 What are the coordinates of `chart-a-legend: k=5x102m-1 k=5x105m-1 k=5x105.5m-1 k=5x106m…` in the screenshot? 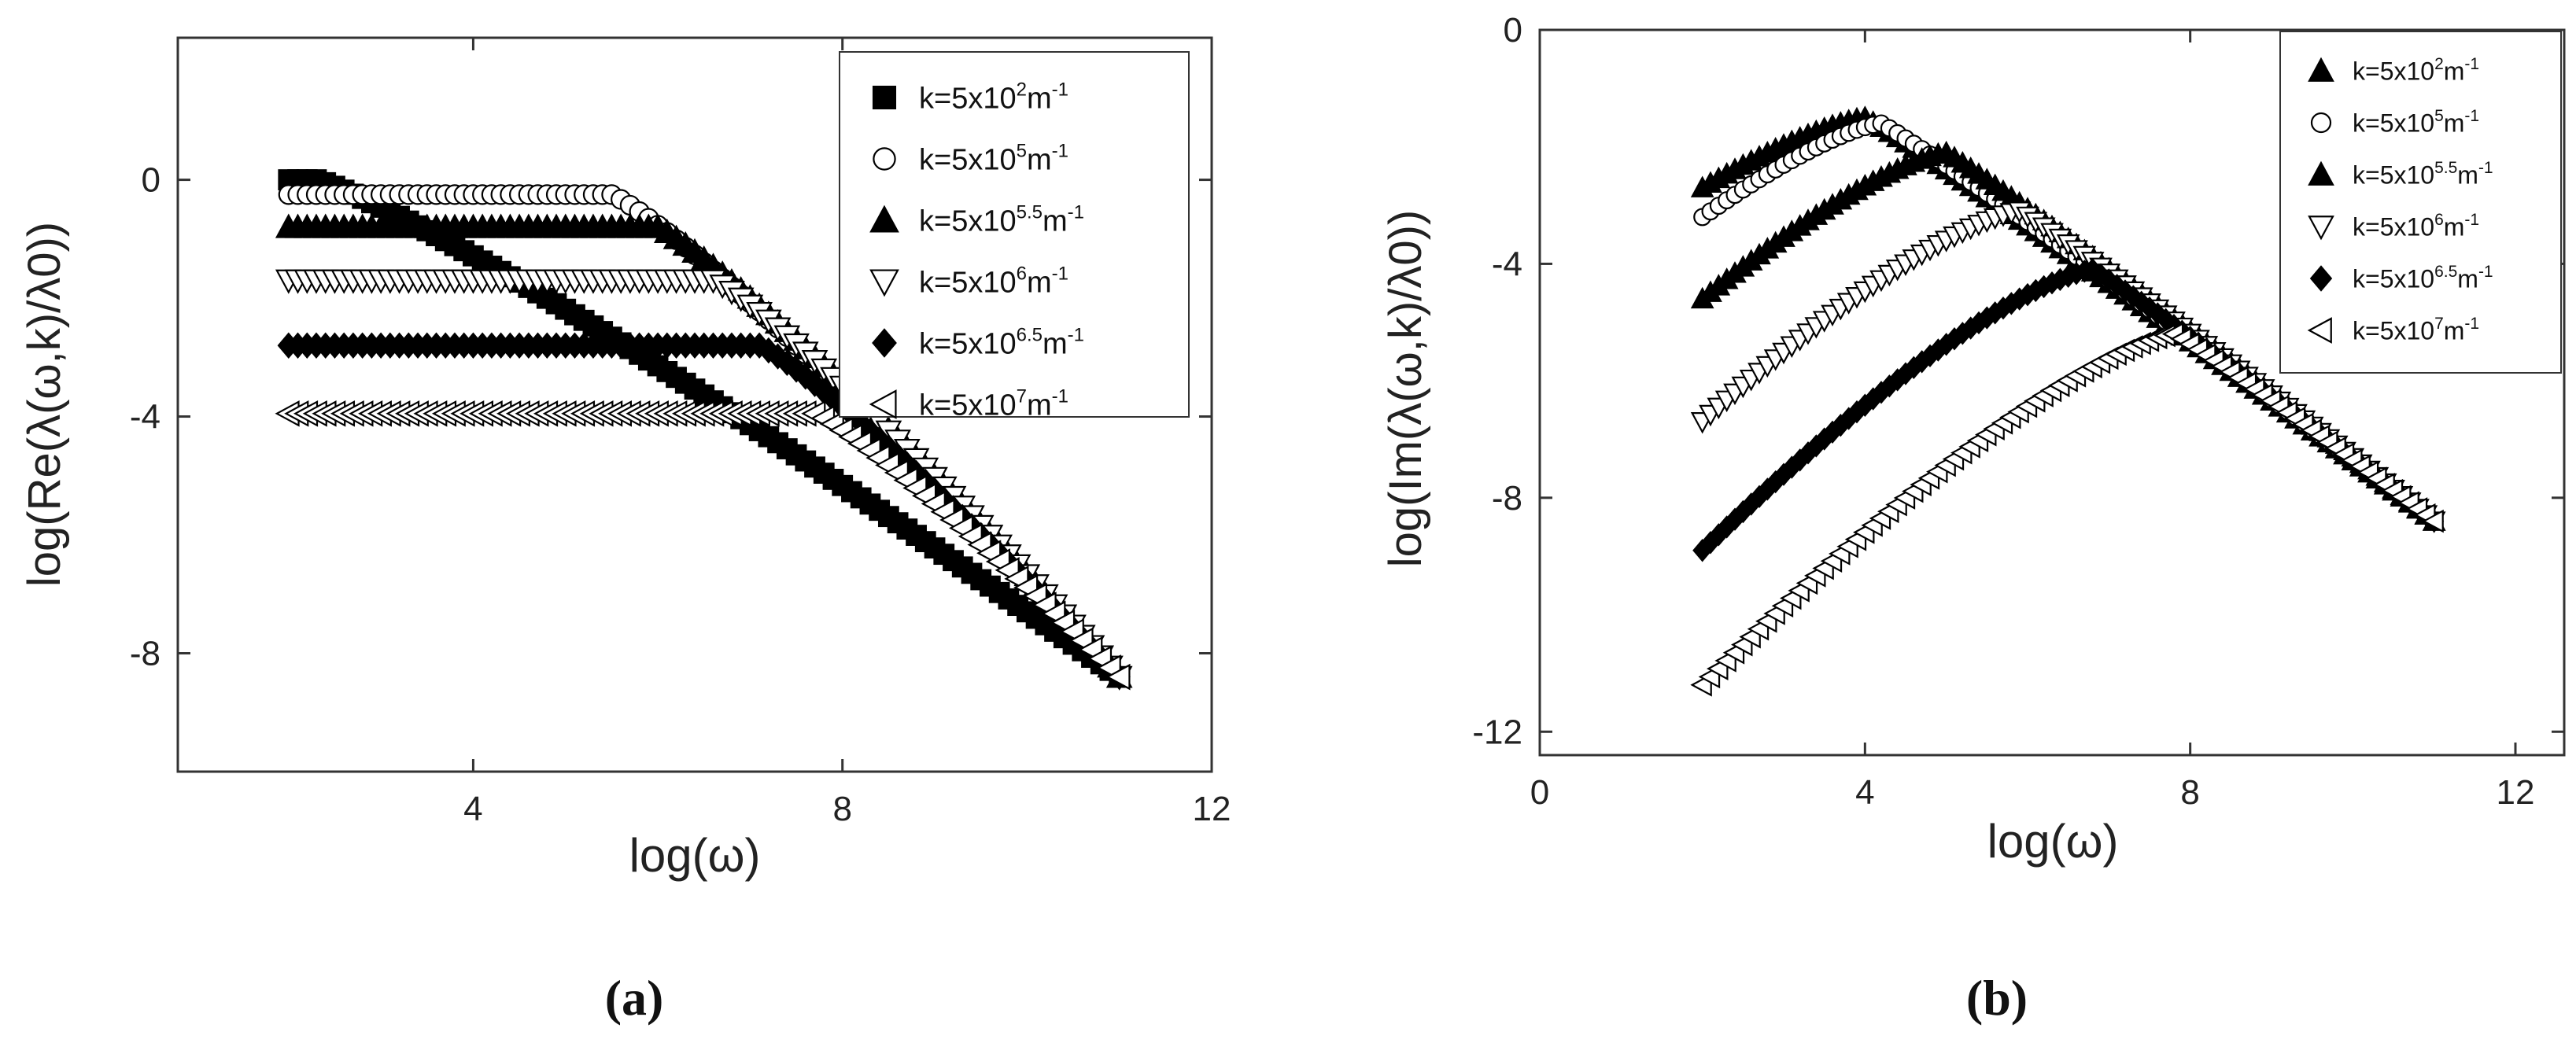 It's located at (1014, 236).